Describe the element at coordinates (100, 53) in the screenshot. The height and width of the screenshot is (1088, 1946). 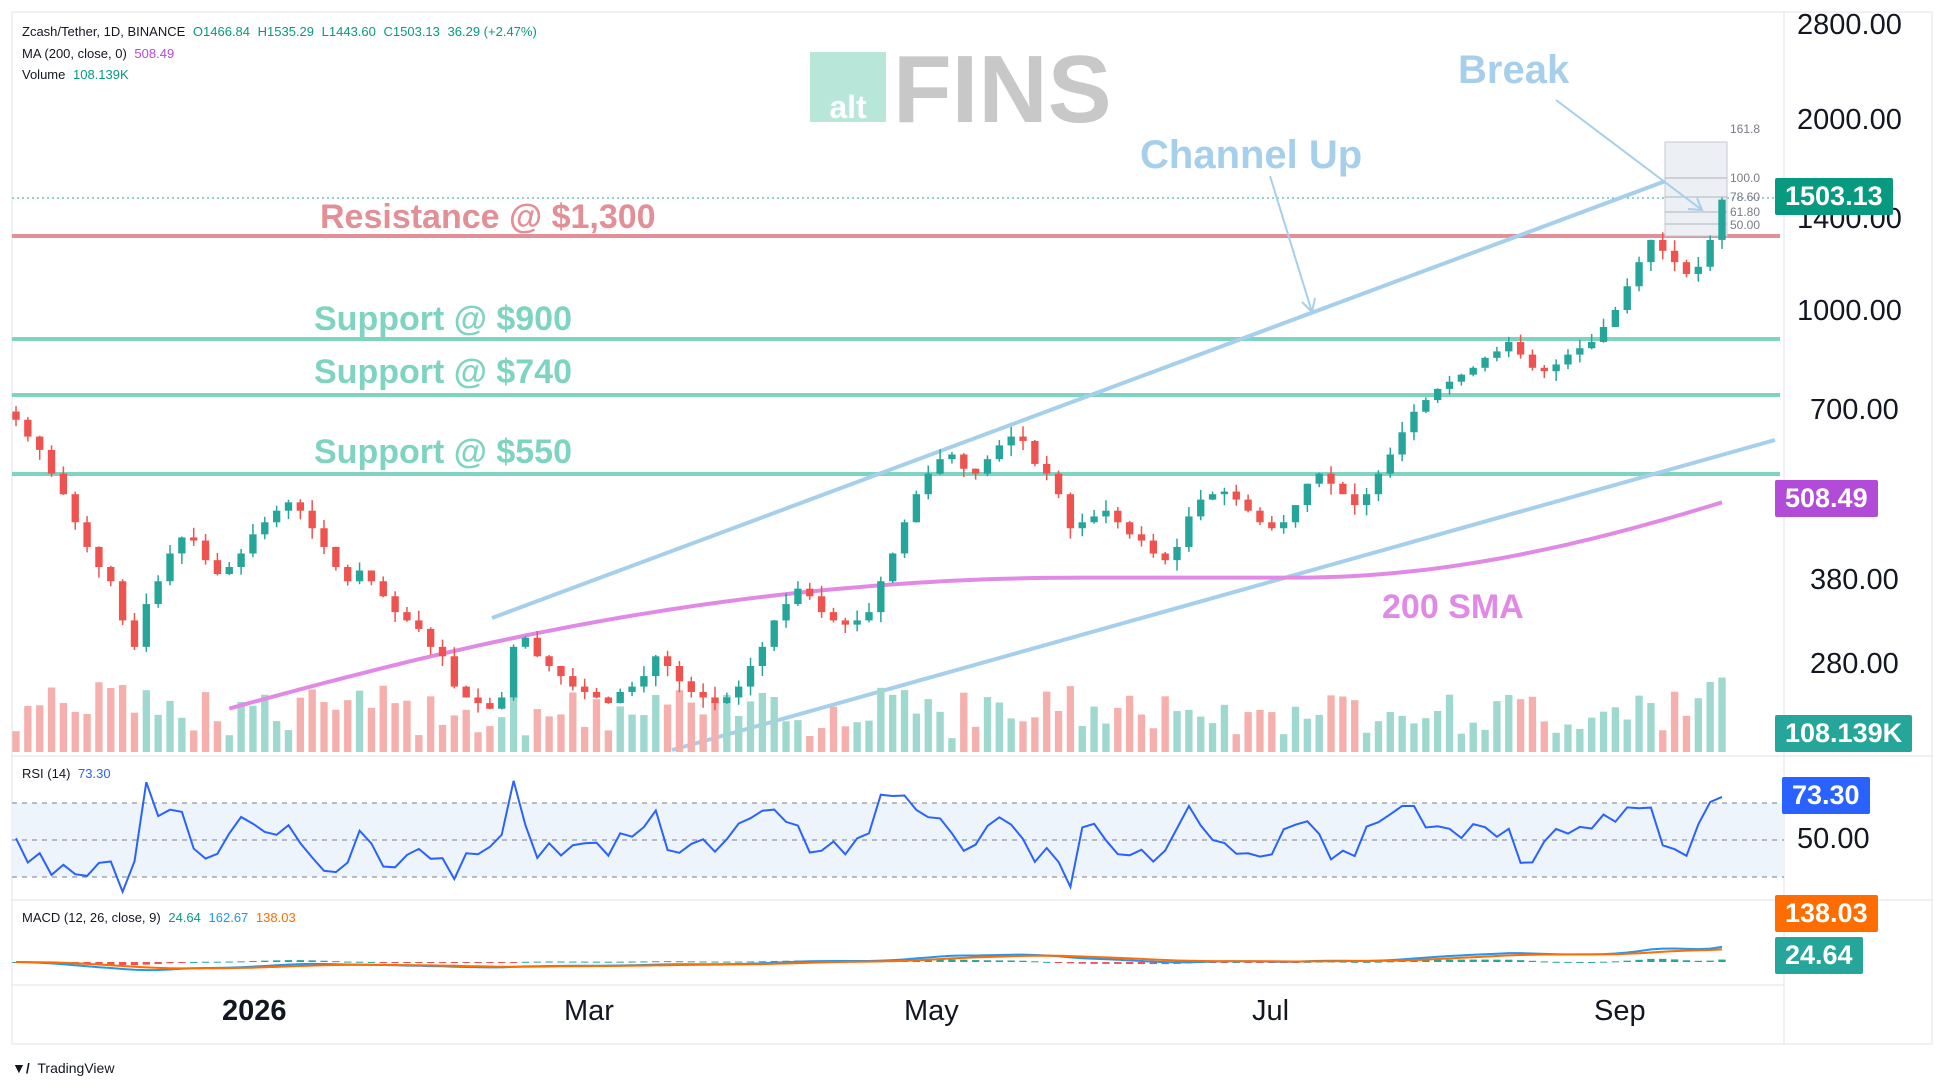
I see `legend-ma: MA (200, close, 0) 508.49` at that location.